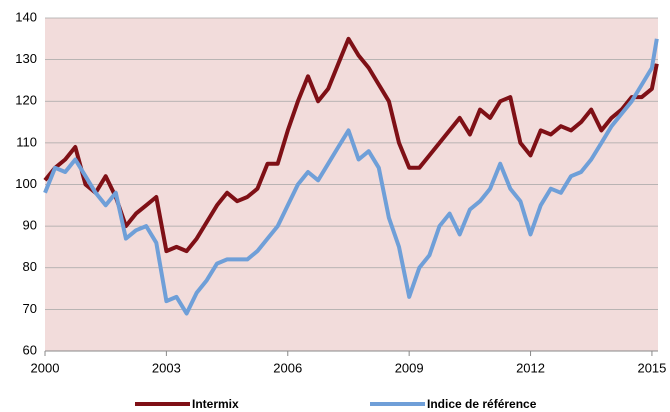 The width and height of the screenshot is (670, 412). I want to click on y-tick-label: 100, so click(26, 183).